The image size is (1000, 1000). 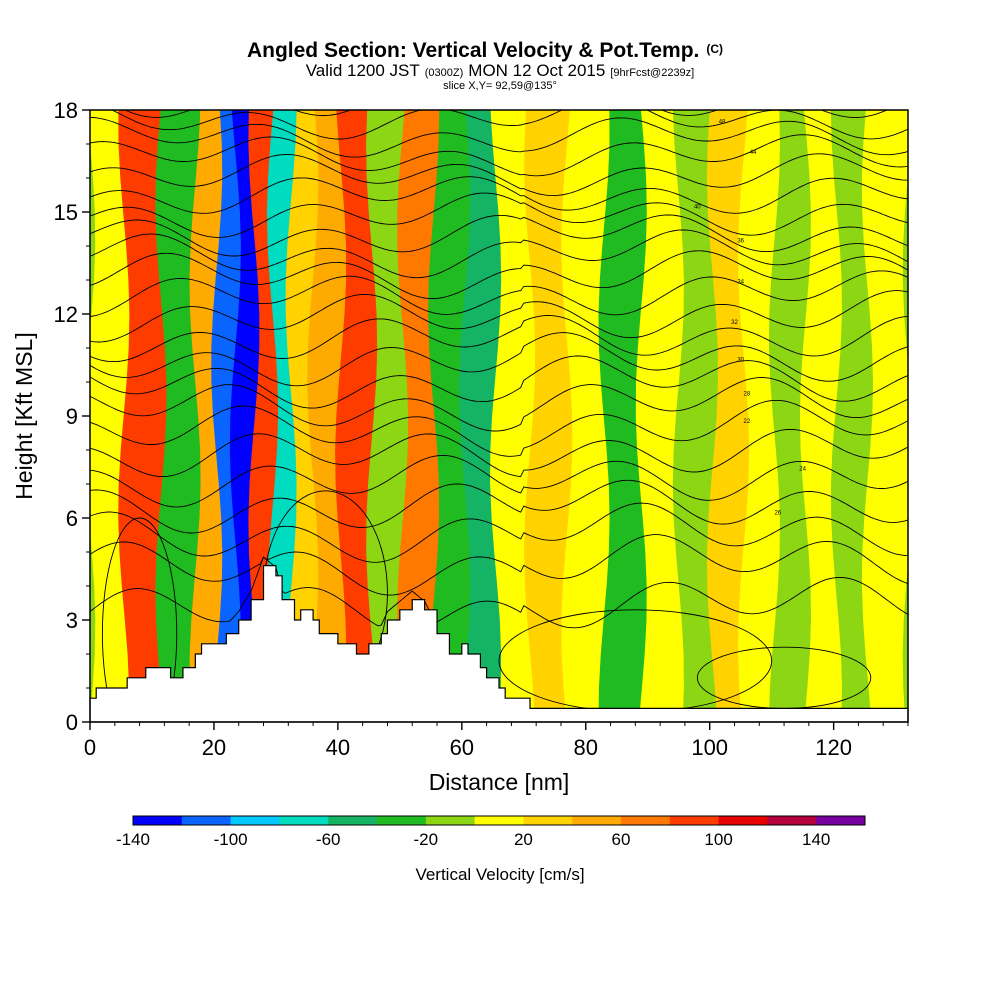 What do you see at coordinates (753, 153) in the screenshot?
I see `contour-label: 44` at bounding box center [753, 153].